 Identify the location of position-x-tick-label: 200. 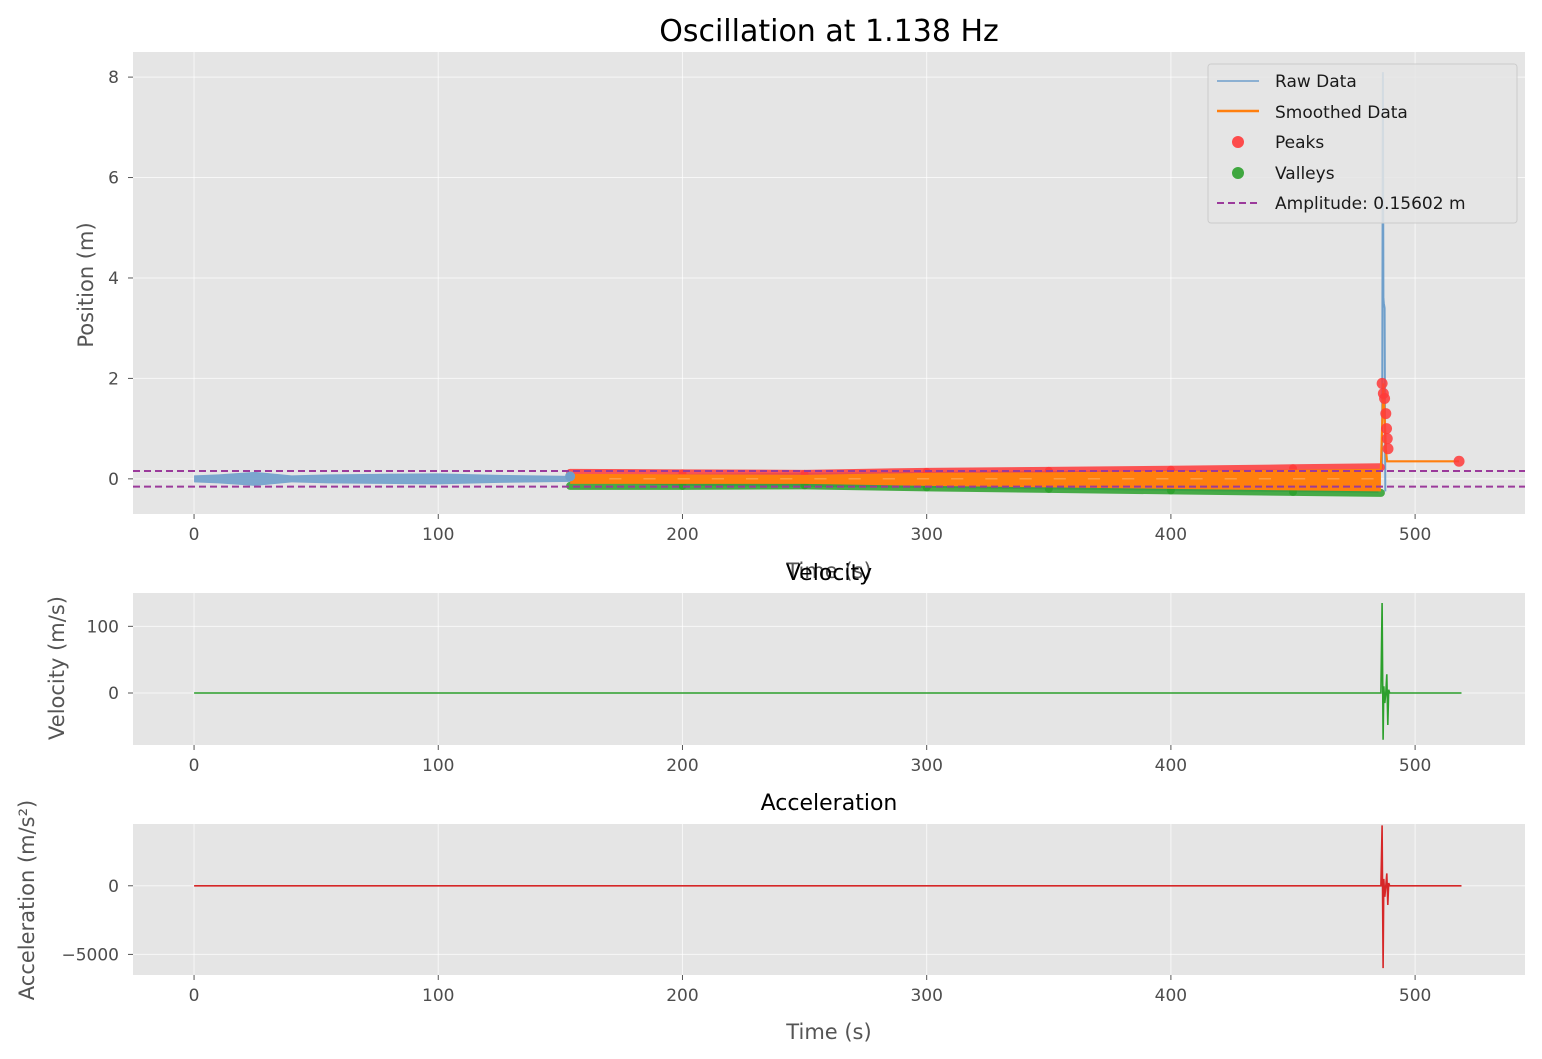
(682, 535).